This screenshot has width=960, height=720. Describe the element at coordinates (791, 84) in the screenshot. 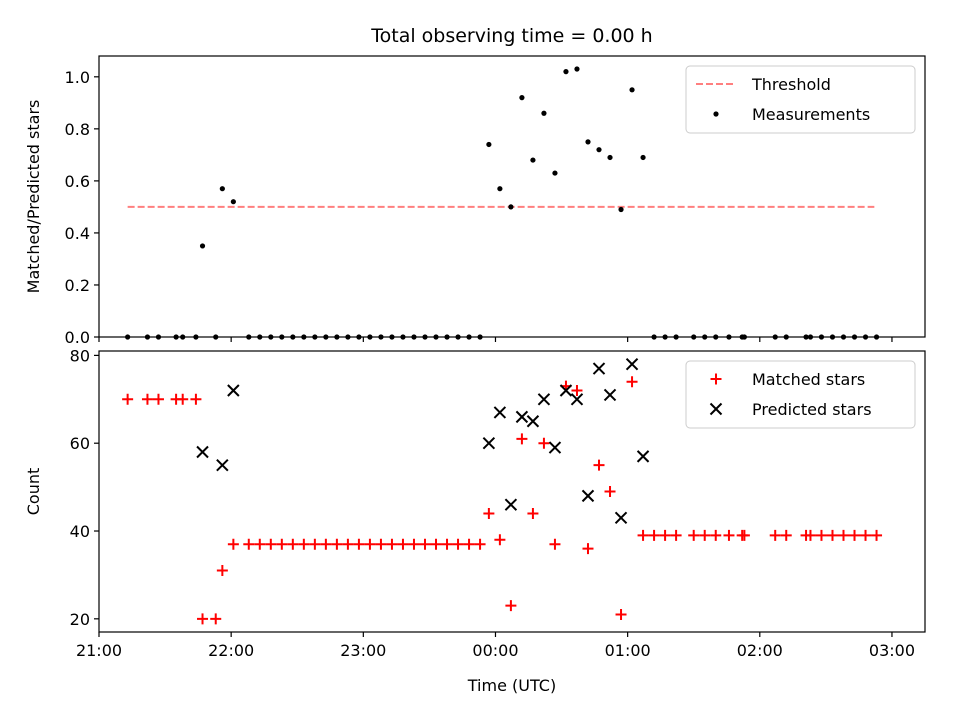

I see `legend-label: Threshold` at that location.